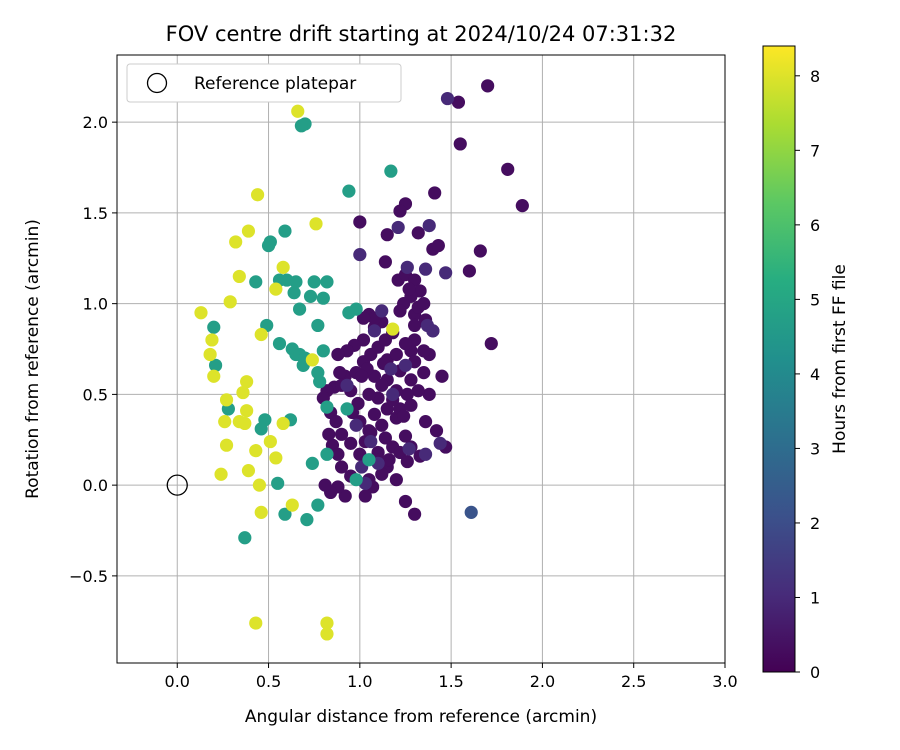  I want to click on colorbar-tick-label: 6, so click(815, 225).